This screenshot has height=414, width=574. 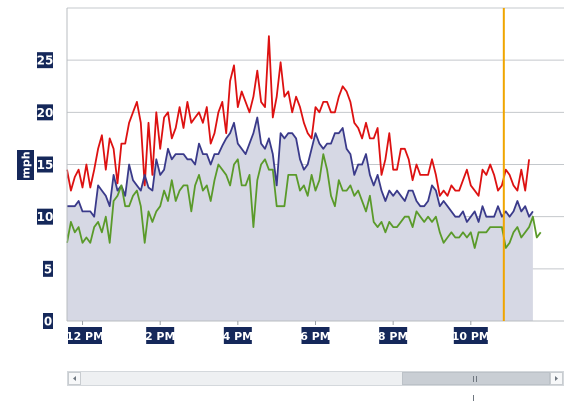 I want to click on y-tick-label: 10, so click(x=45, y=217).